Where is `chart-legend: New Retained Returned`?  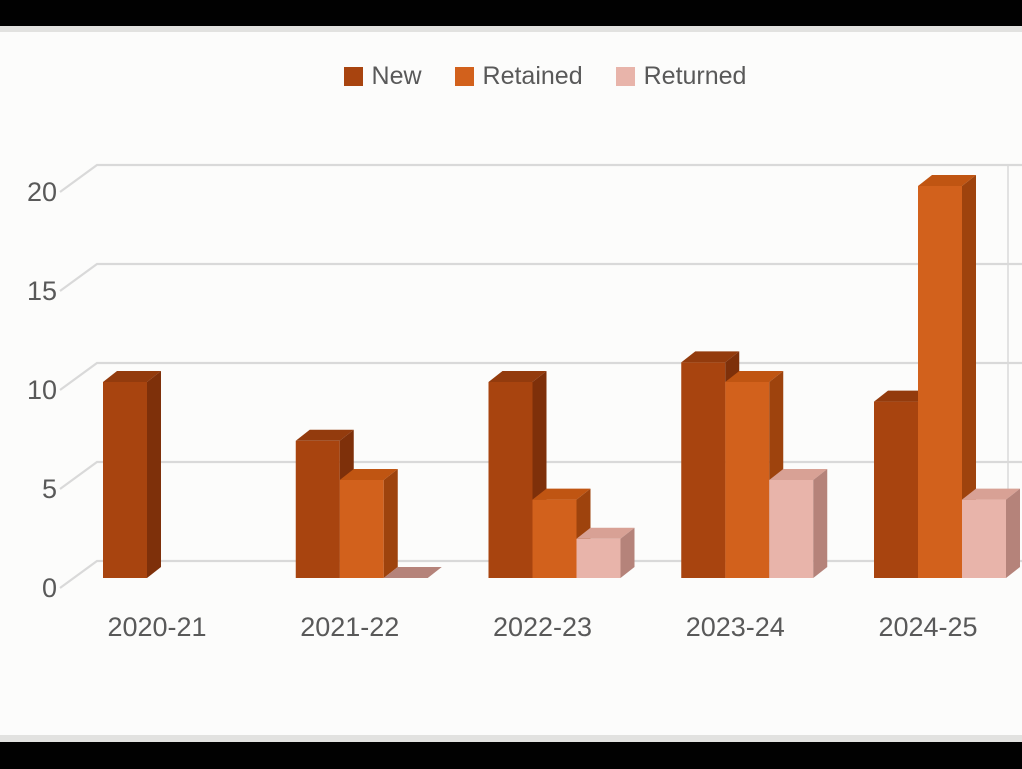
chart-legend: New Retained Returned is located at coordinates (528, 76).